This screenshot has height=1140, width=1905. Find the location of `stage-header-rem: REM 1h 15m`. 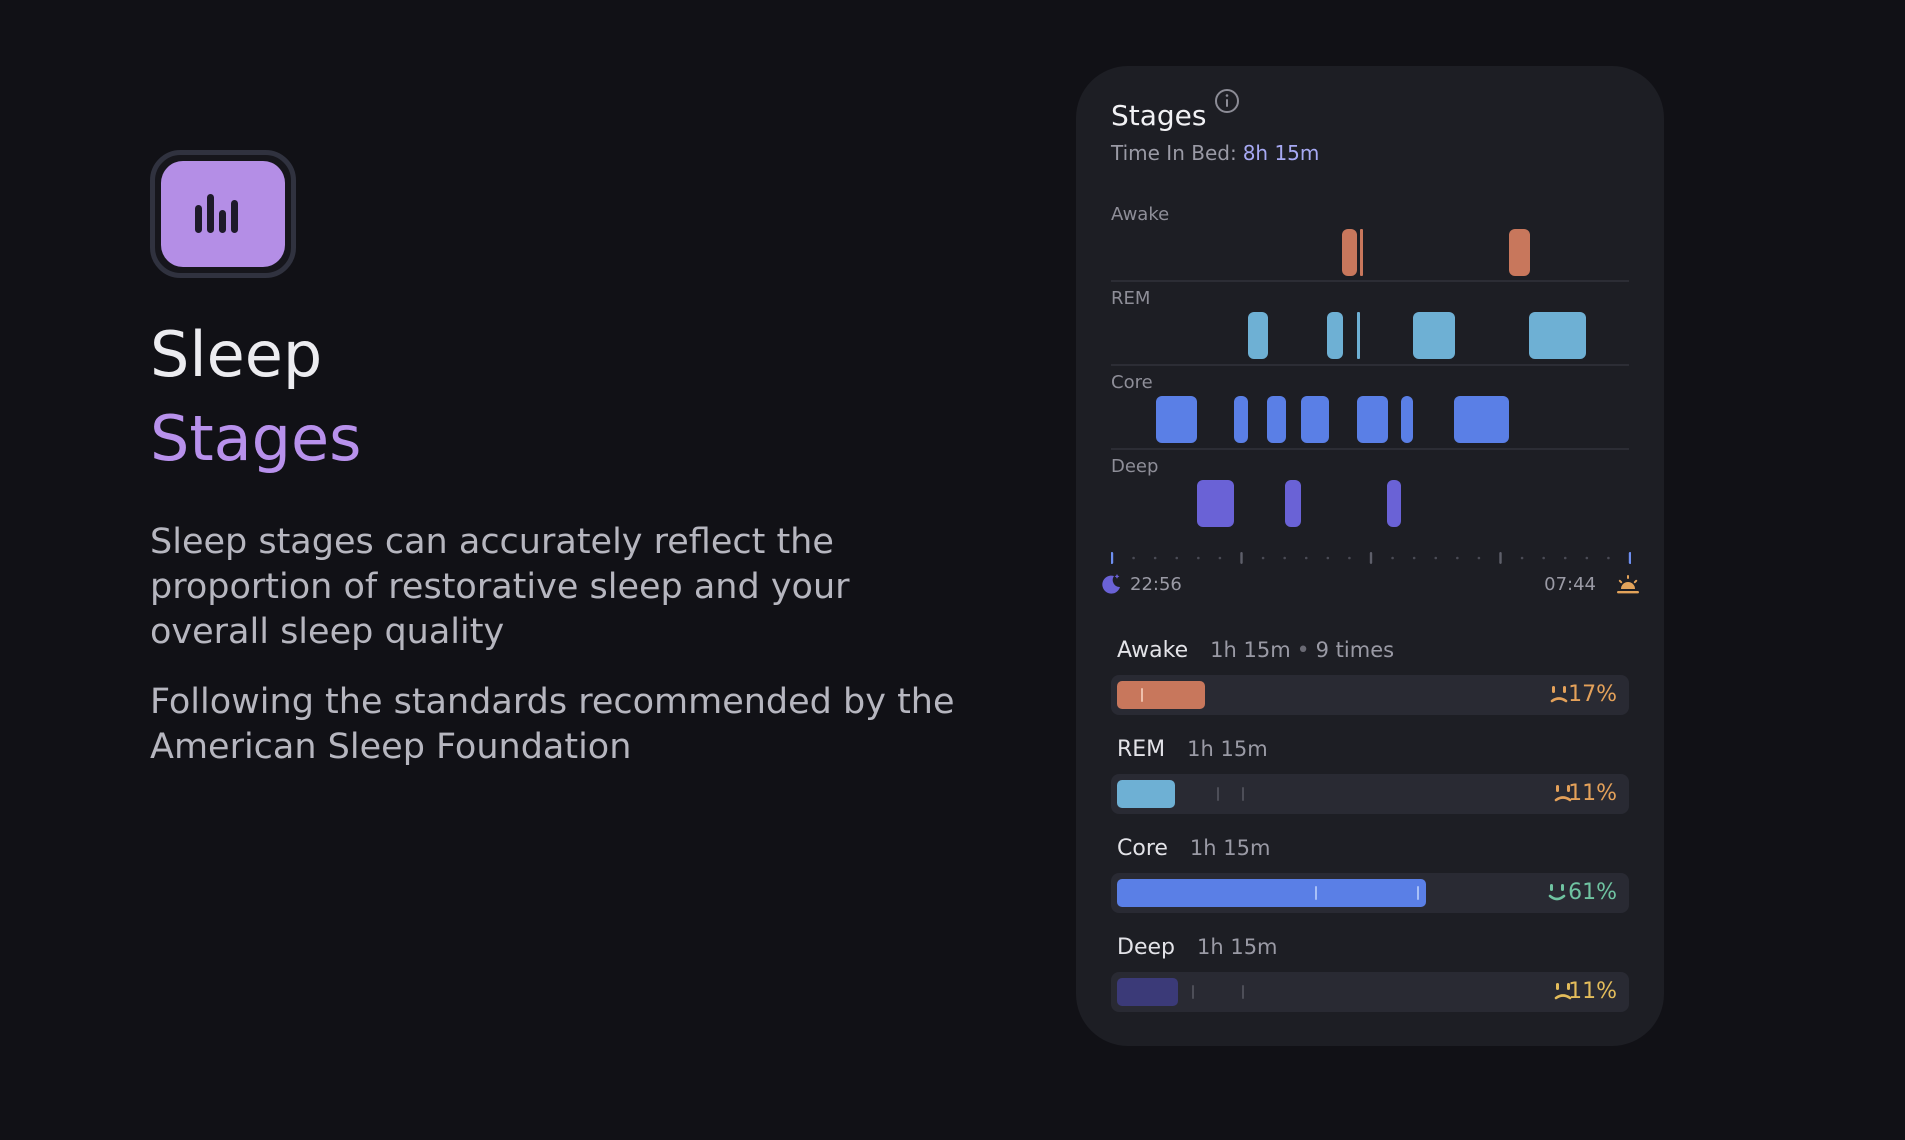

stage-header-rem: REM 1h 15m is located at coordinates (1192, 749).